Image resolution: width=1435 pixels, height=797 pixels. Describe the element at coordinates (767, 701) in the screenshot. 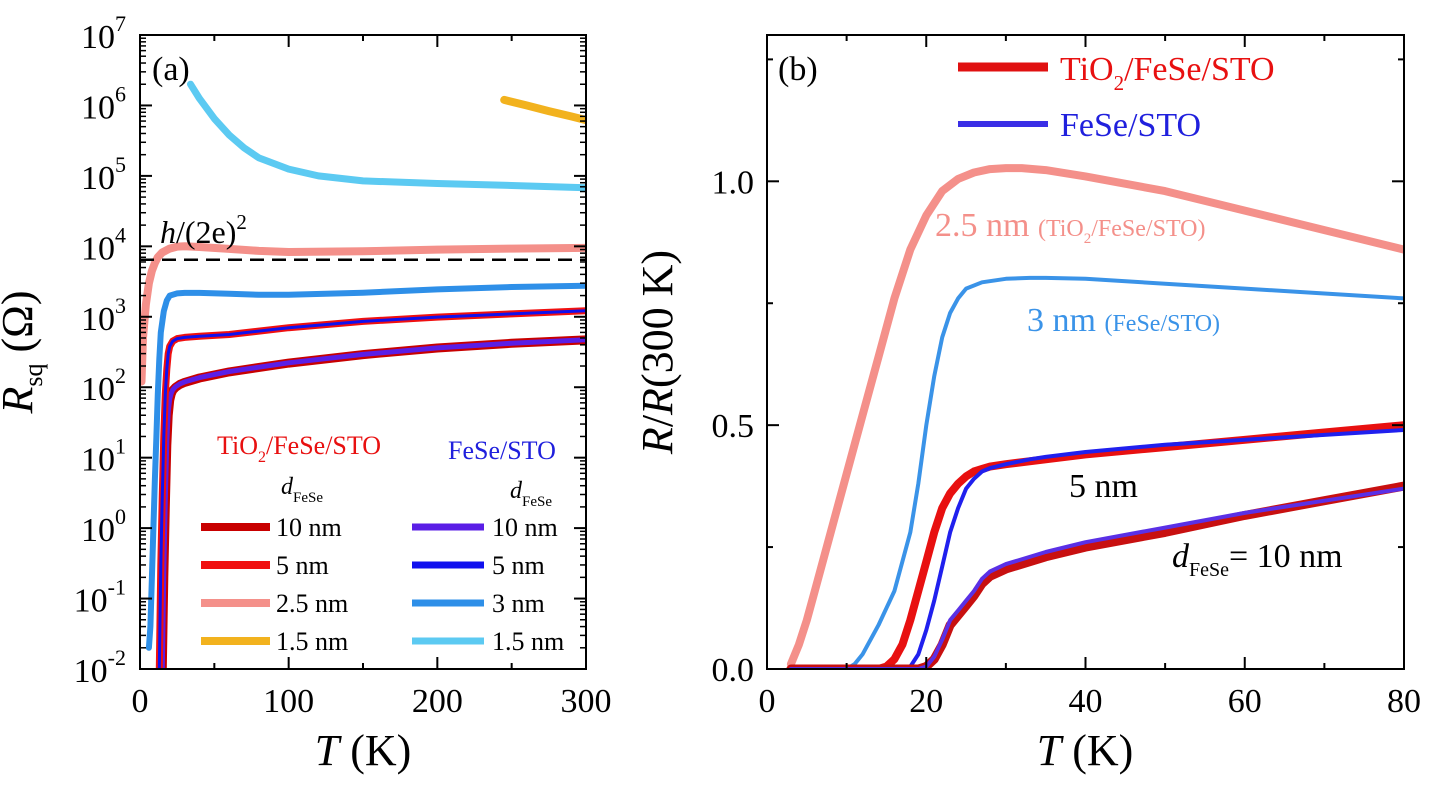

I see `b-xtick-label: 0` at that location.